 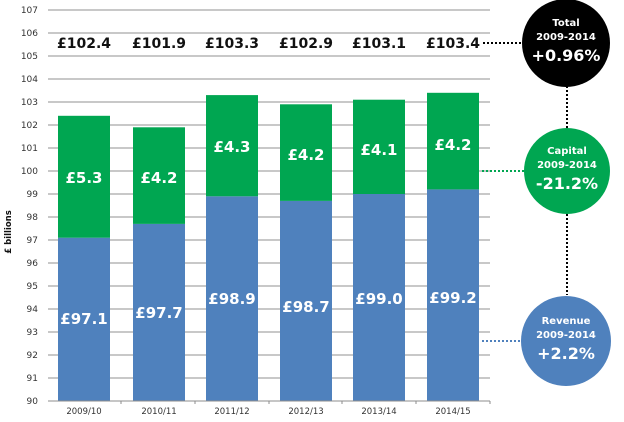 I want to click on y-tick-label: 103, so click(x=29, y=103).